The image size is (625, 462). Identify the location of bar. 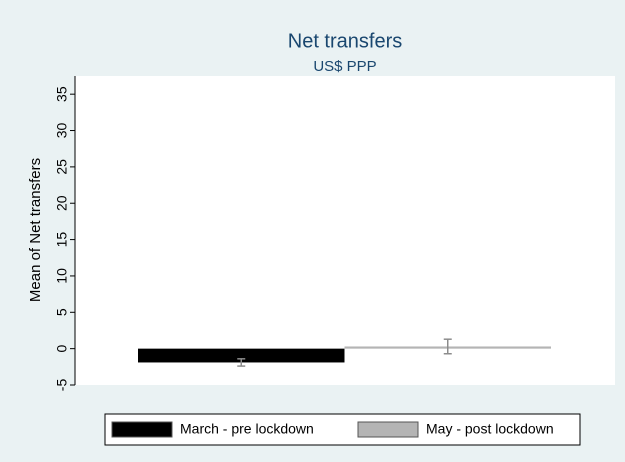
(241, 355).